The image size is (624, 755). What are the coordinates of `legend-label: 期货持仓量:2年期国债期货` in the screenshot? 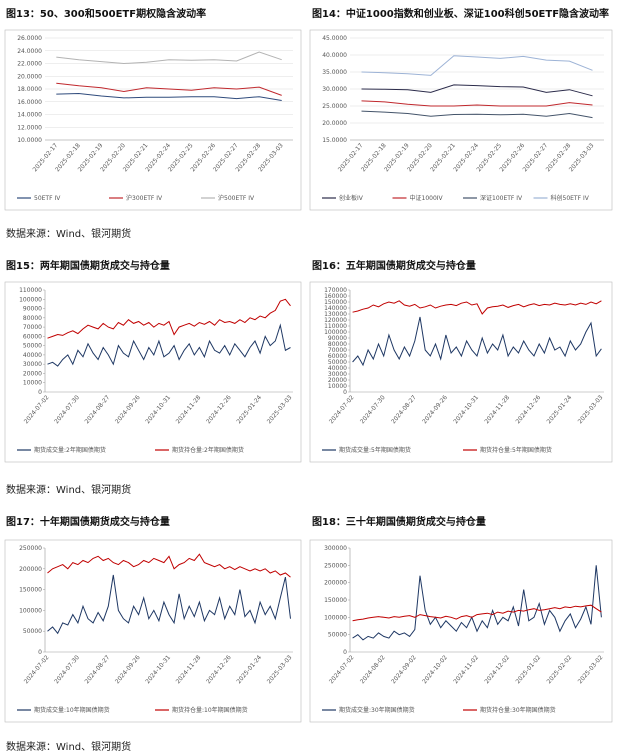 It's located at (208, 450).